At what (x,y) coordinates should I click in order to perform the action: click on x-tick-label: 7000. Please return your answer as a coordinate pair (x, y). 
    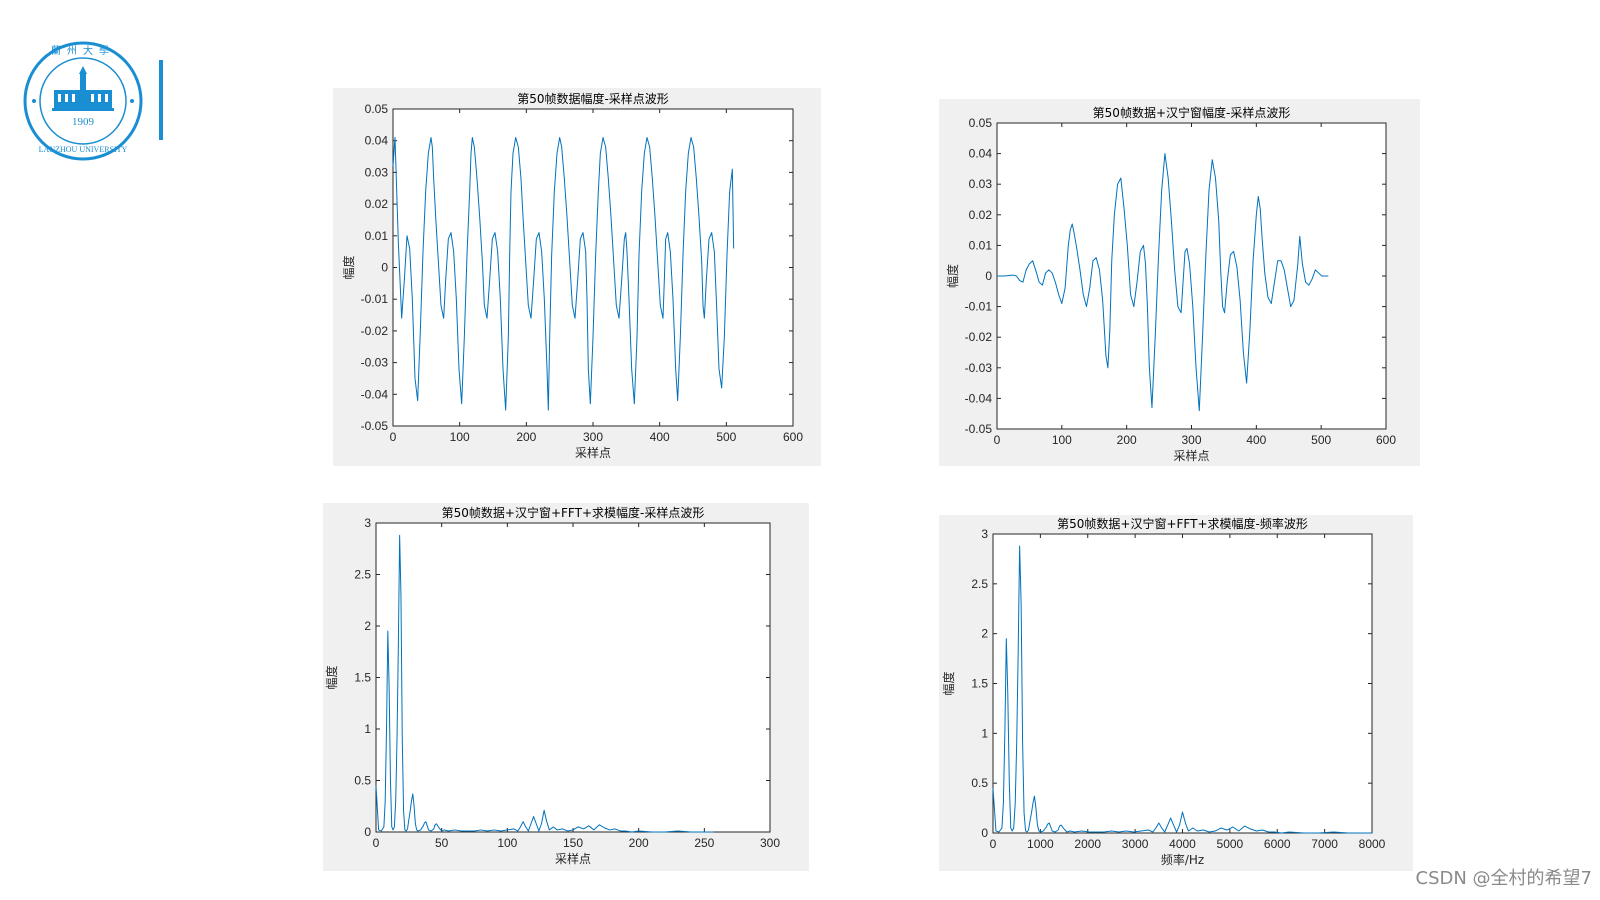
    Looking at the image, I should click on (1324, 844).